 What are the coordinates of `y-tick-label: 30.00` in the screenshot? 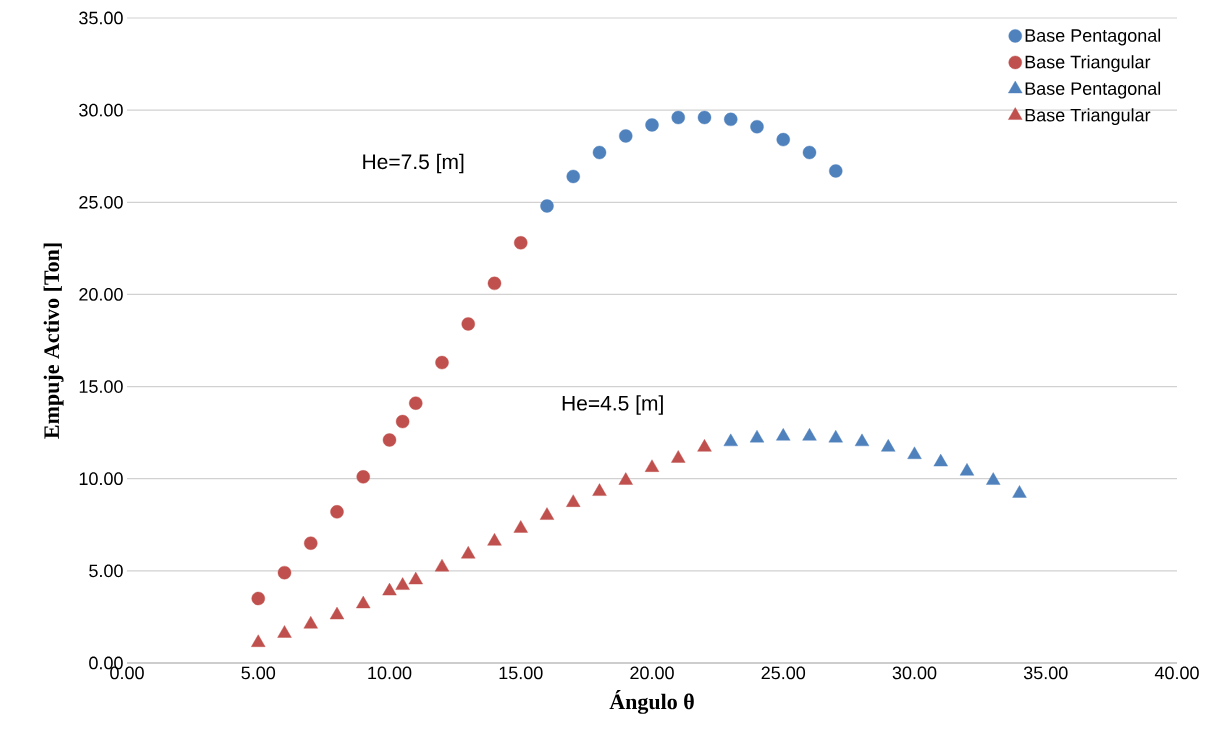 It's located at (101, 110).